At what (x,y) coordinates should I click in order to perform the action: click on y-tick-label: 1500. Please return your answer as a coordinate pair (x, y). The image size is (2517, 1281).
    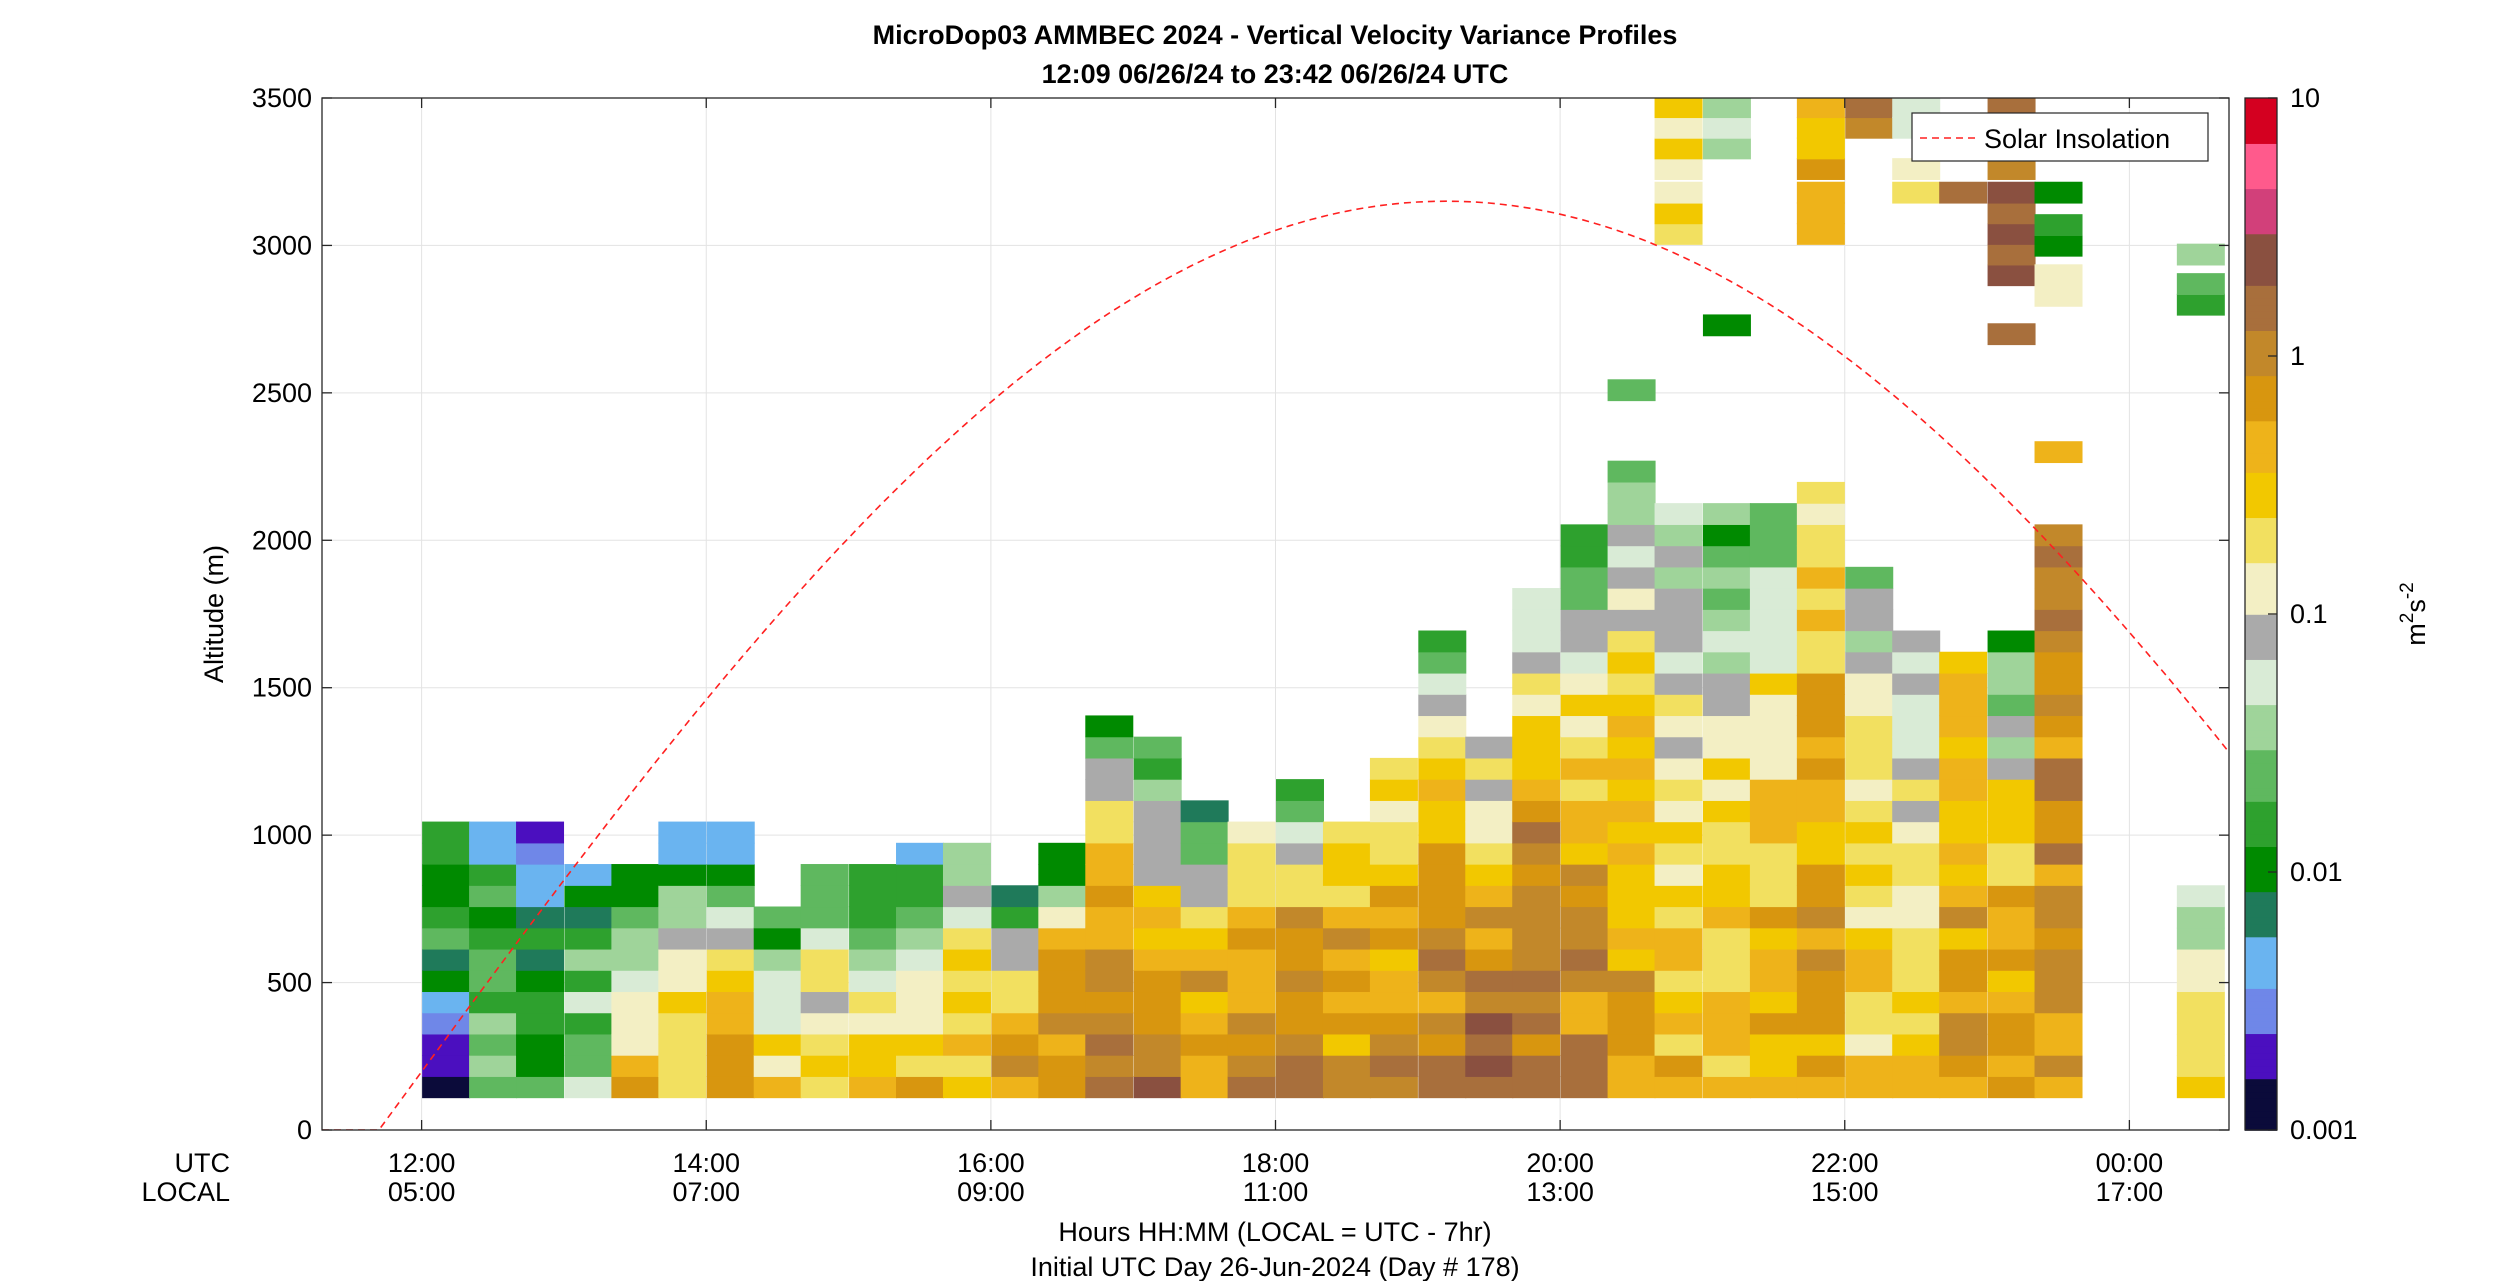
    Looking at the image, I should click on (282, 688).